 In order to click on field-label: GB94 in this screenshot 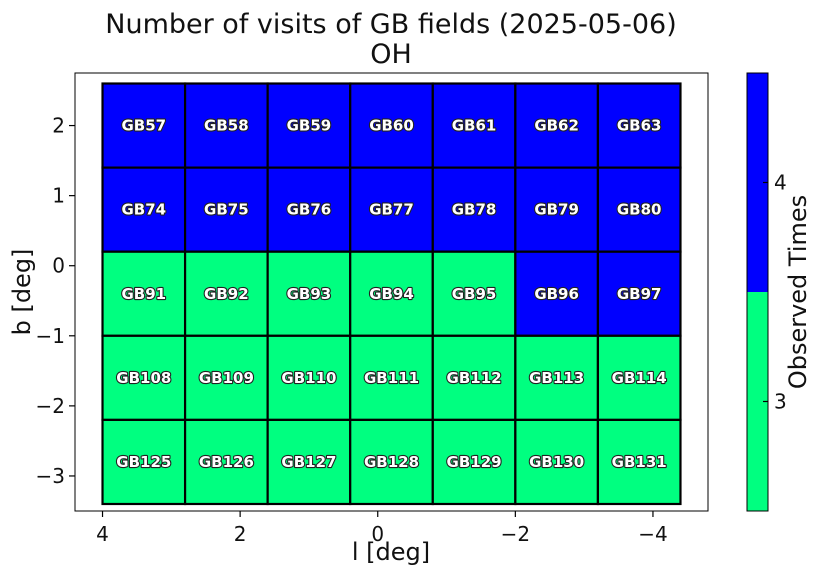, I will do `click(391, 294)`.